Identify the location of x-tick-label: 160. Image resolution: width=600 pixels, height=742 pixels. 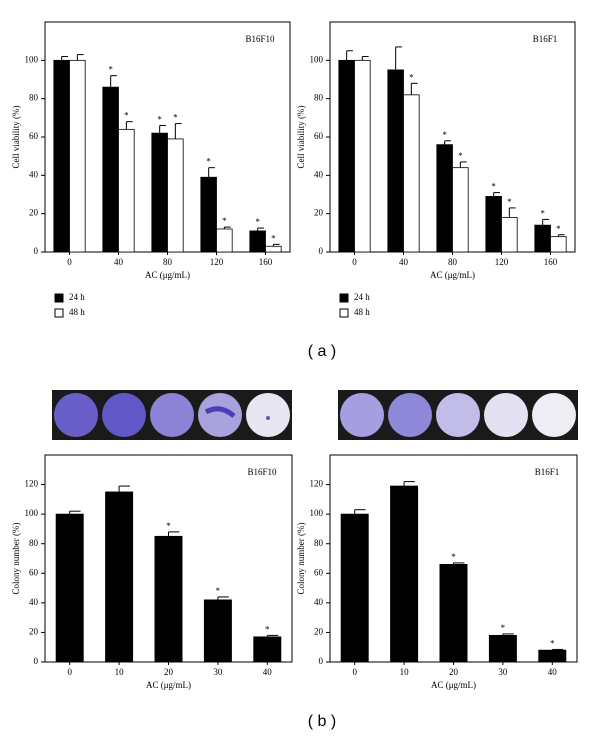
(551, 262).